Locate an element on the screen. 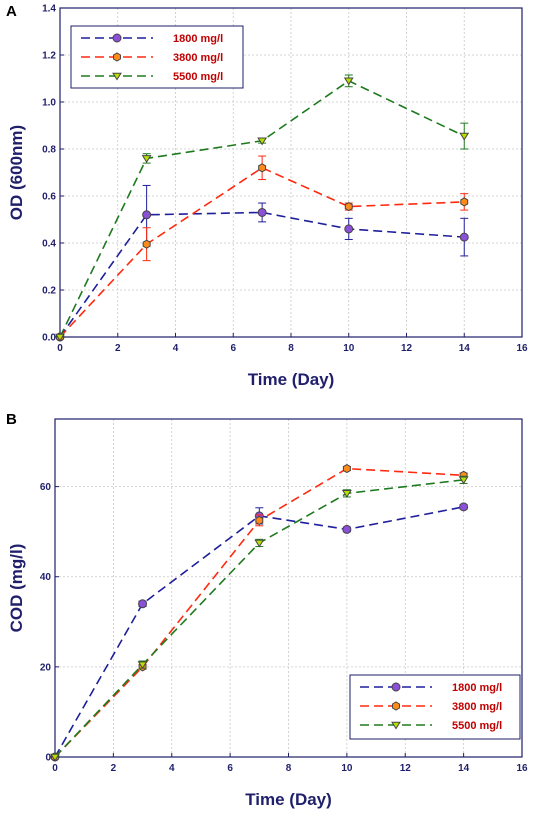 Image resolution: width=536 pixels, height=816 pixels. y-axis-label: OD (600nm) is located at coordinates (16, 172).